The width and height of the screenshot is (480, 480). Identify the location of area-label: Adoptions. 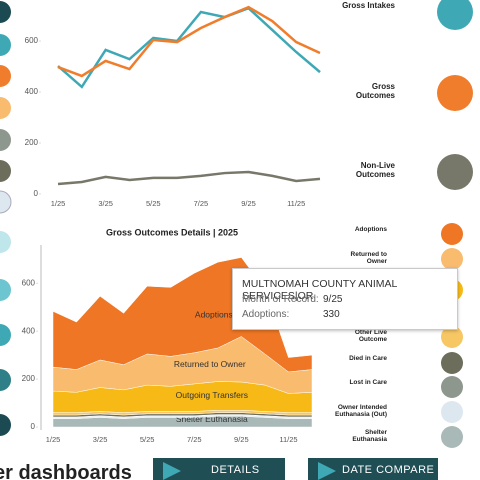
(214, 314).